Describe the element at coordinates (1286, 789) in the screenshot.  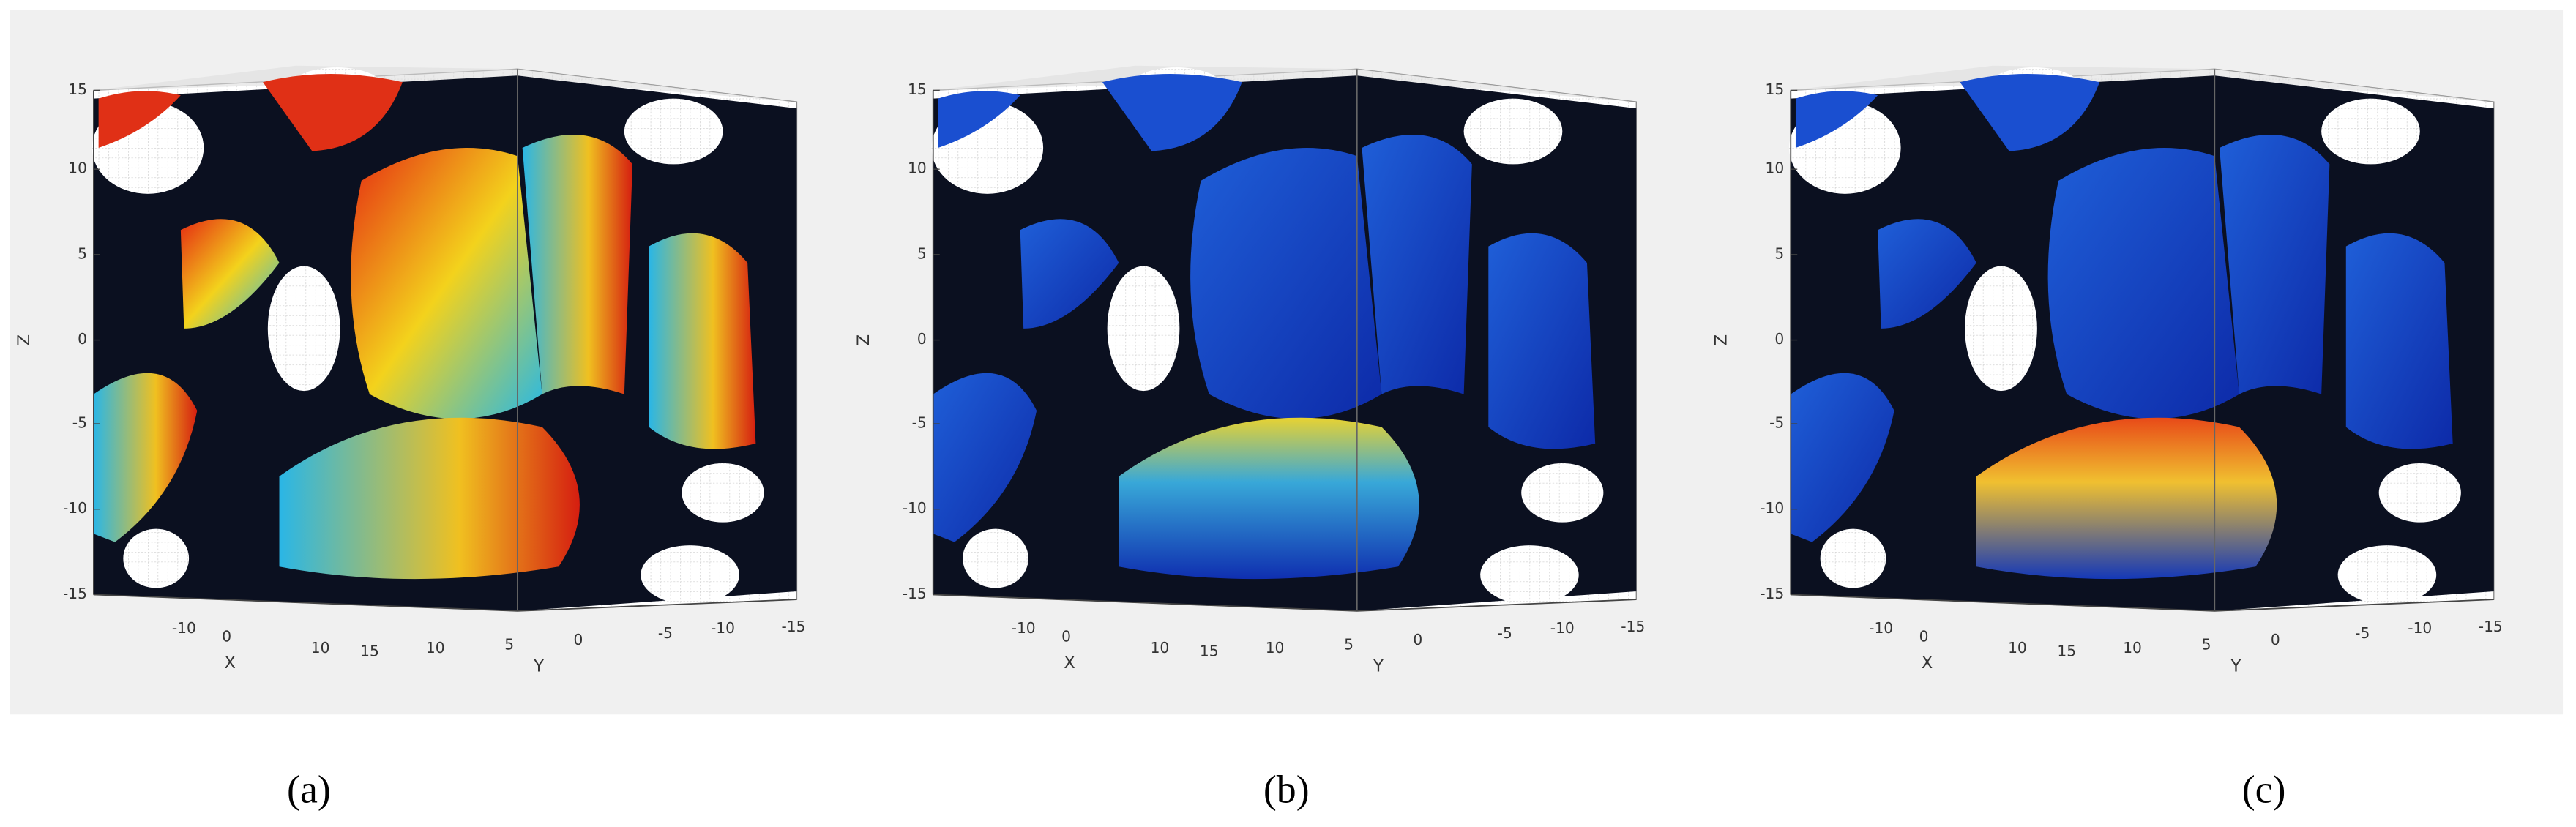
I see `panel-label: (b)` at that location.